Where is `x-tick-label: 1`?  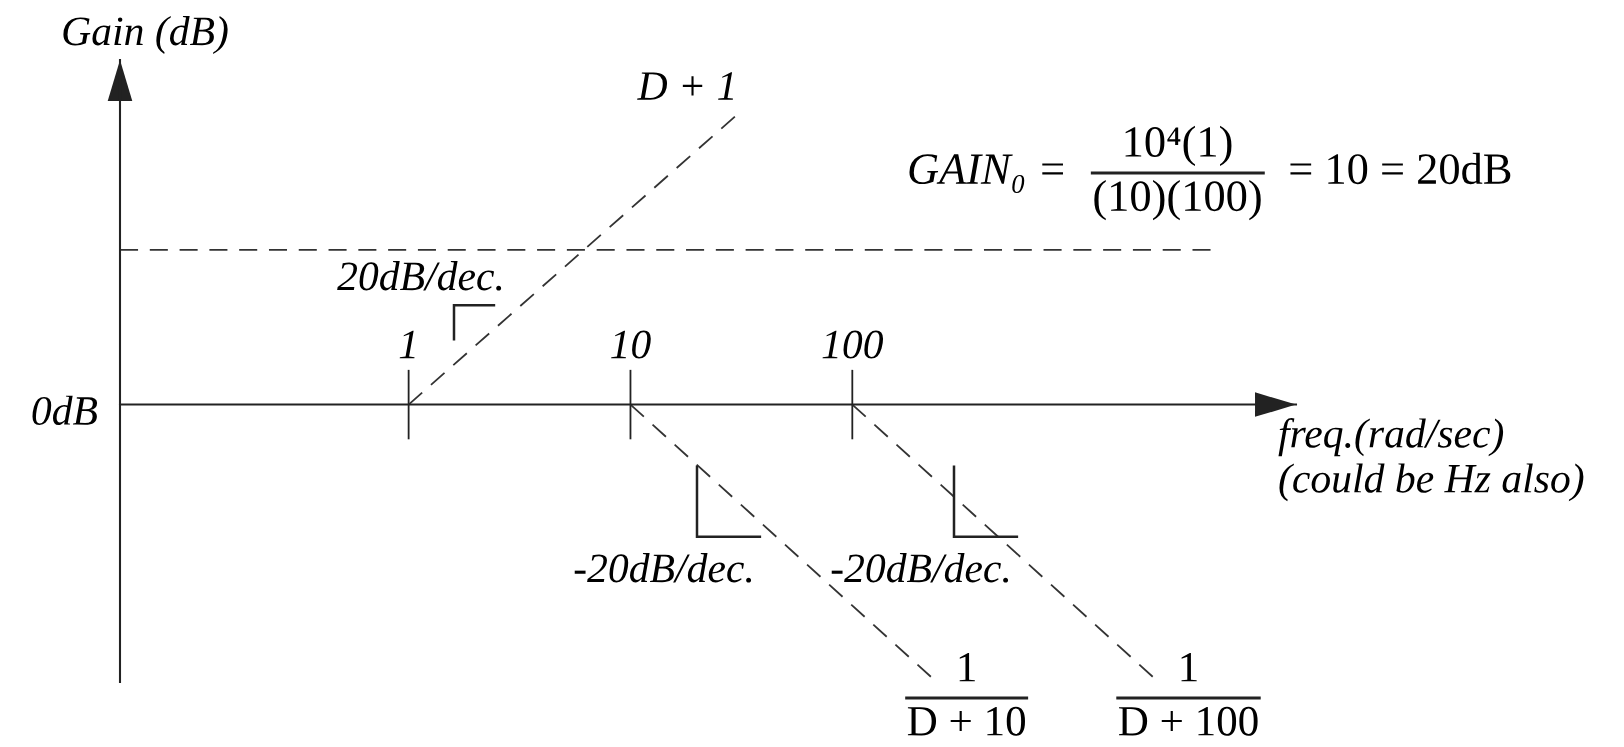 x-tick-label: 1 is located at coordinates (407, 344).